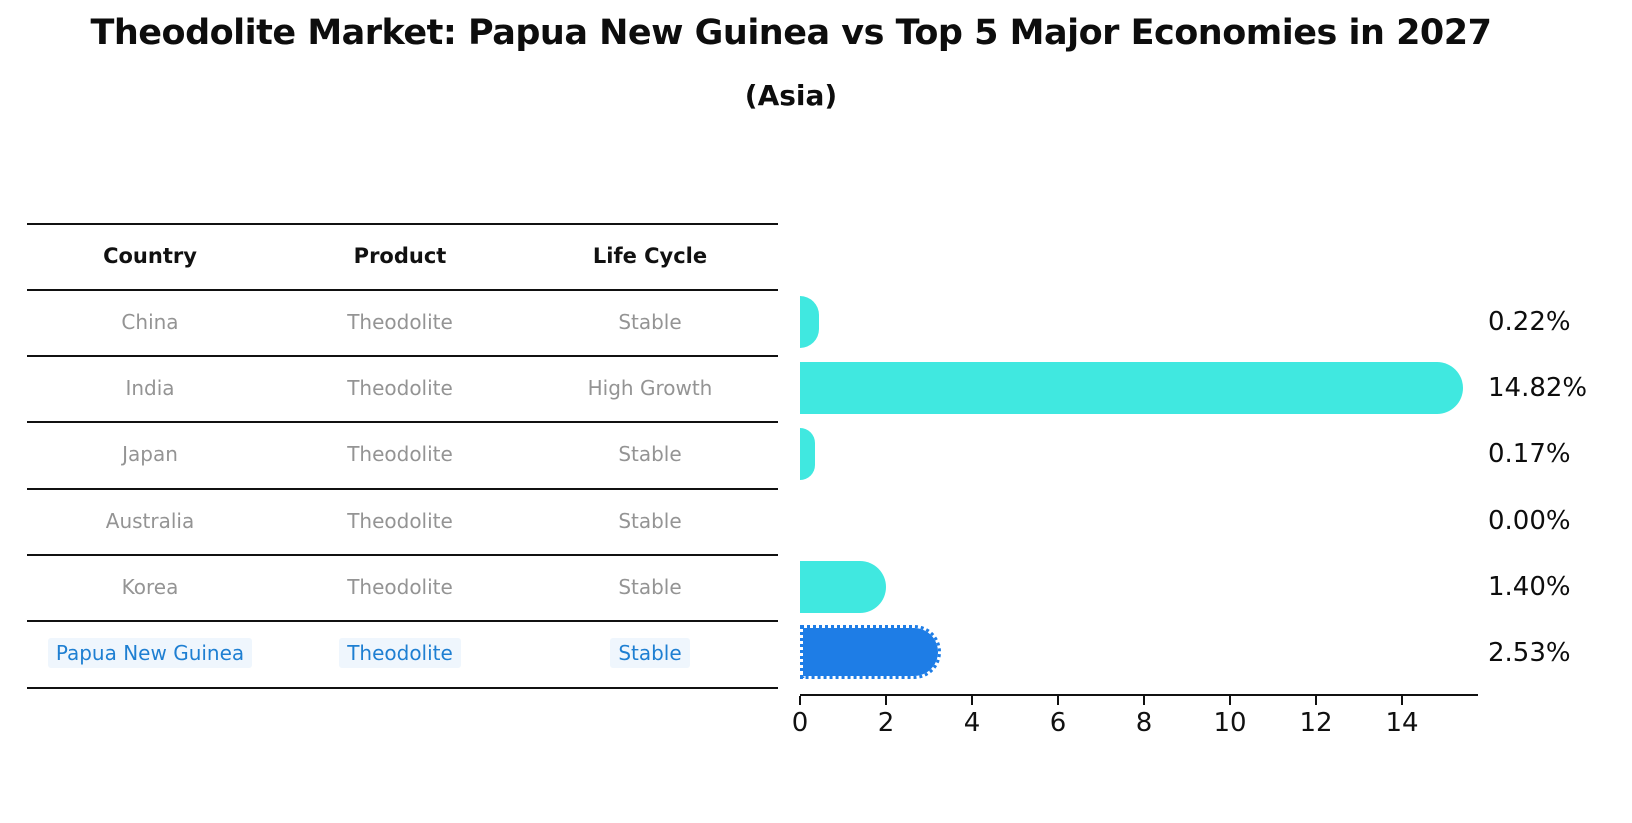 The width and height of the screenshot is (1632, 823). I want to click on cell-country: Korea, so click(150, 587).